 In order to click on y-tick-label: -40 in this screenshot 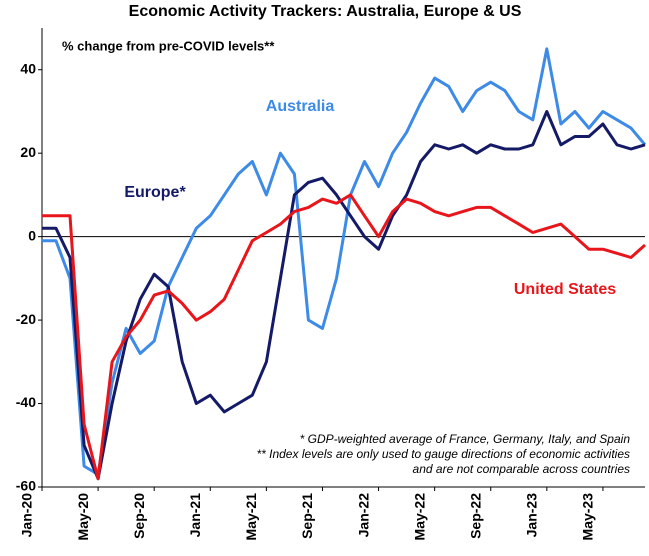, I will do `click(26, 402)`.